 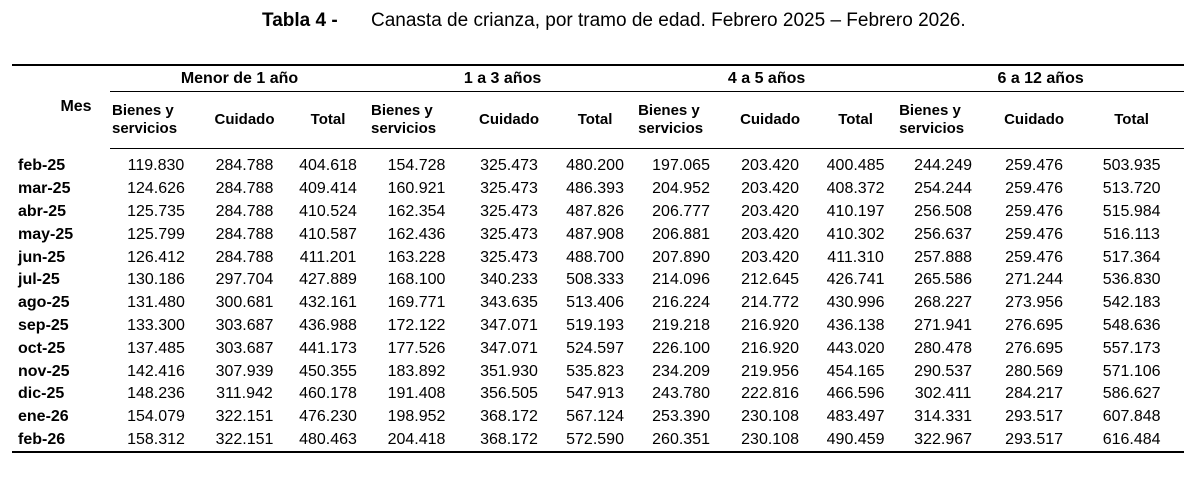 What do you see at coordinates (416, 303) in the screenshot?
I see `value-cell: 169.771` at bounding box center [416, 303].